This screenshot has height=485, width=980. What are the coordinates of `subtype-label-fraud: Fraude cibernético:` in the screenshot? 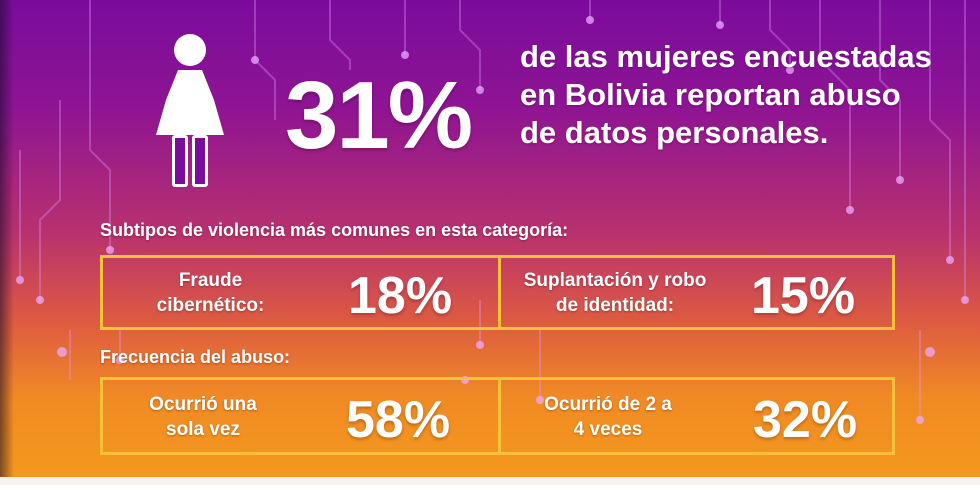 It's located at (210, 293).